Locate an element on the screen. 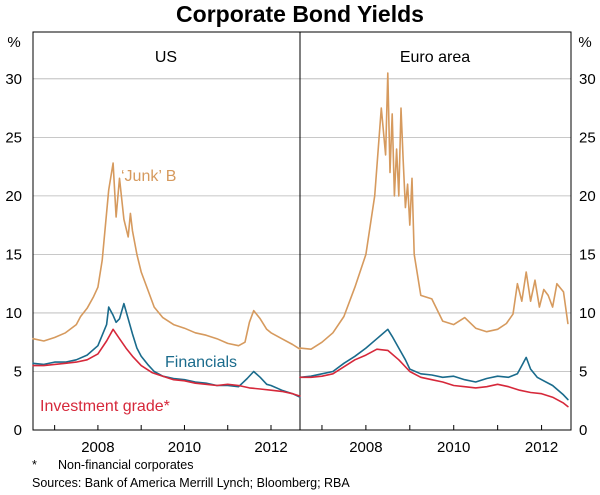 The height and width of the screenshot is (495, 600). label-junk-b: ‘Junk’ B is located at coordinates (148, 176).